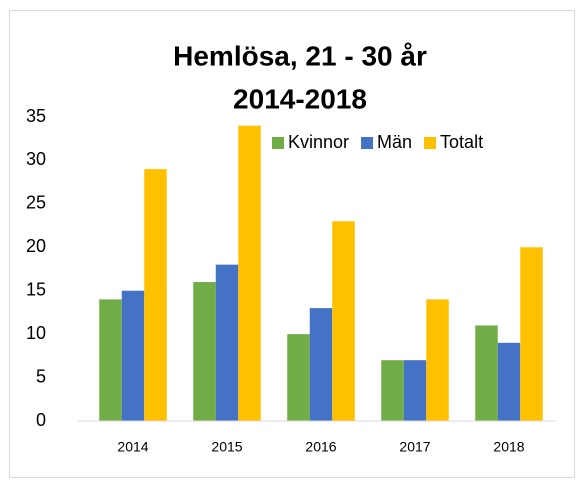 Image resolution: width=579 pixels, height=488 pixels. Describe the element at coordinates (41, 420) in the screenshot. I see `y-tick-label: 0` at that location.